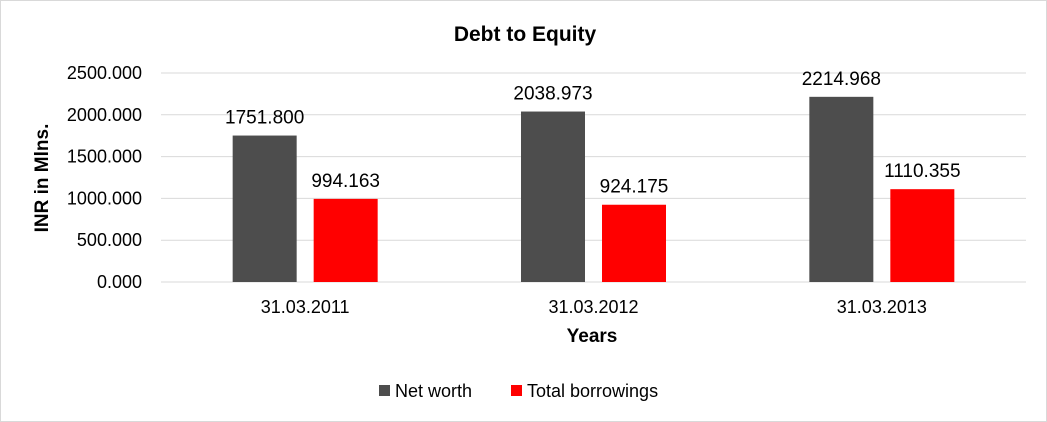 Image resolution: width=1047 pixels, height=422 pixels. I want to click on x-tick-label: 31.03.2012, so click(593, 307).